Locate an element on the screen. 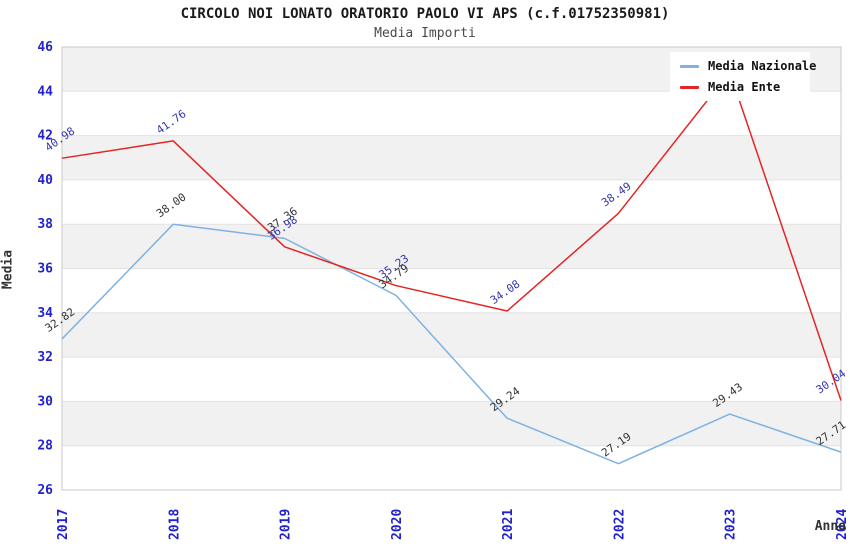 The height and width of the screenshot is (550, 850). y-tick-label: 32 is located at coordinates (45, 357).